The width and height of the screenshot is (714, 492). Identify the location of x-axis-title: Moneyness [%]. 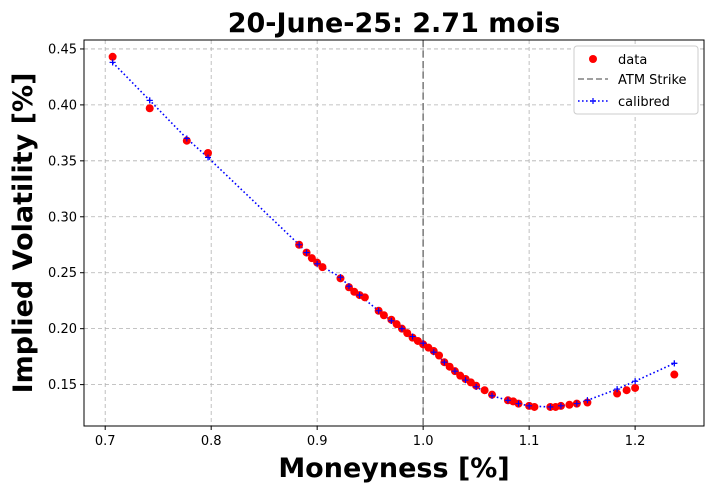
(393, 468).